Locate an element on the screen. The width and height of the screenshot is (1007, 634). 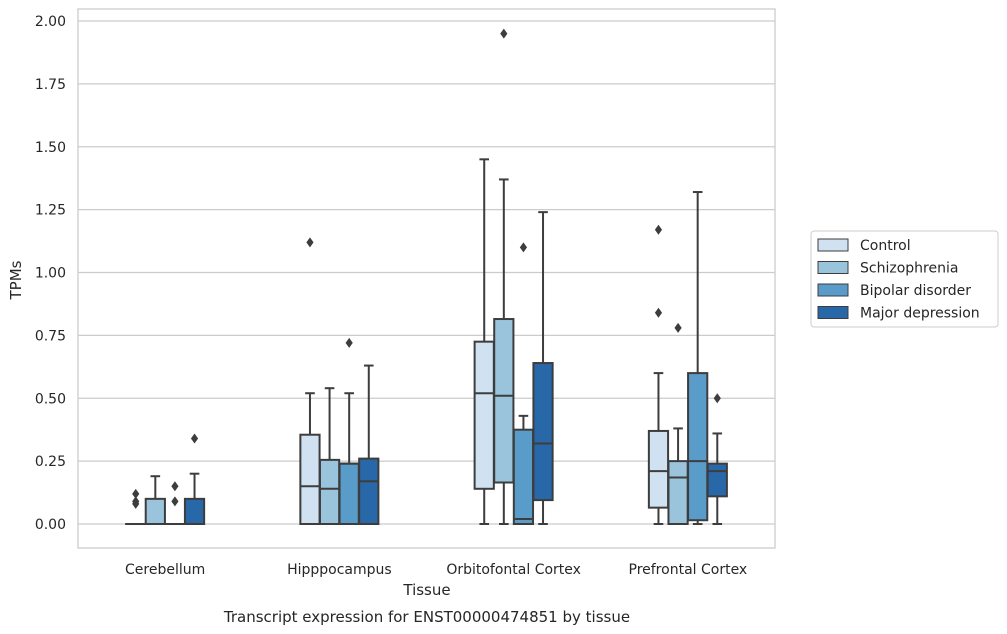
x-tick-label: Prefrontal Cortex is located at coordinates (688, 570).